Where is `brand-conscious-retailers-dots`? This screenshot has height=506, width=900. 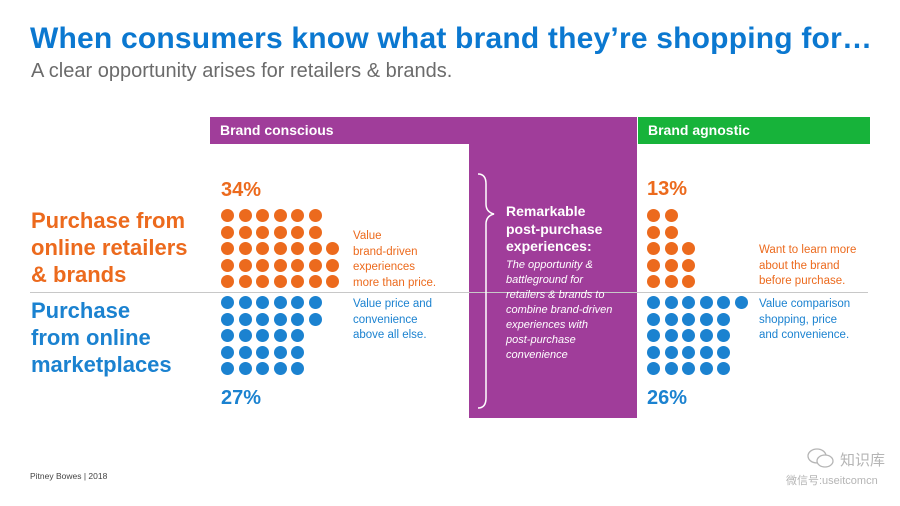 brand-conscious-retailers-dots is located at coordinates (286, 250).